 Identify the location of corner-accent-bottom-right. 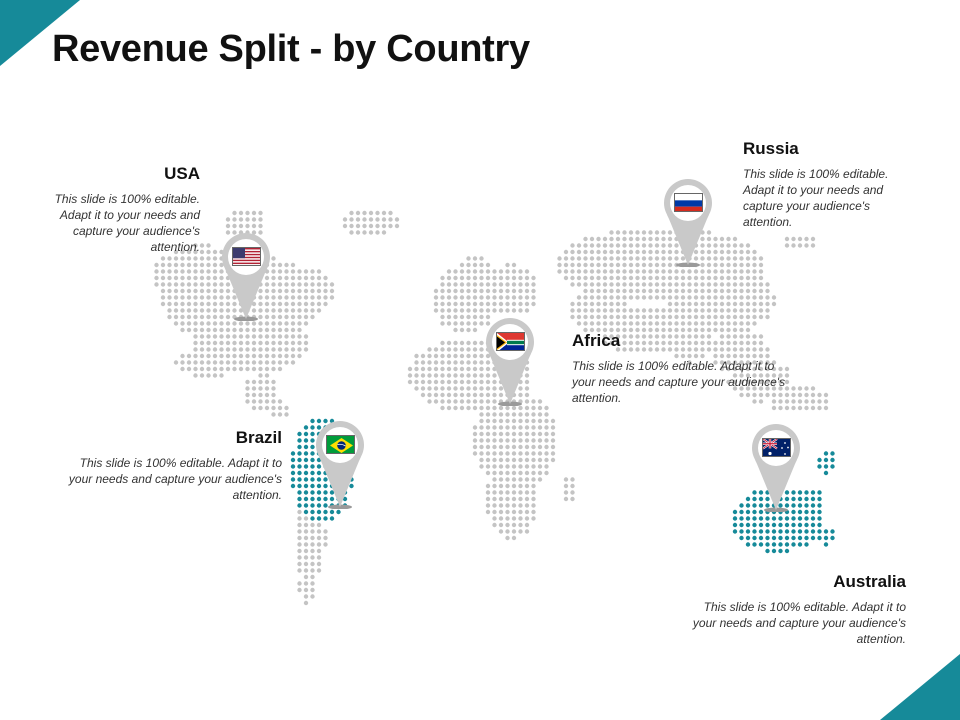
(920, 687).